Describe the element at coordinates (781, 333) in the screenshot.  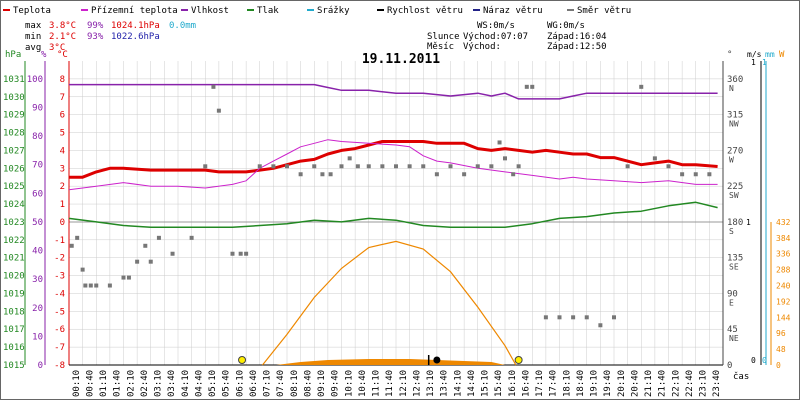
I see `solar-tick-label: 96` at that location.